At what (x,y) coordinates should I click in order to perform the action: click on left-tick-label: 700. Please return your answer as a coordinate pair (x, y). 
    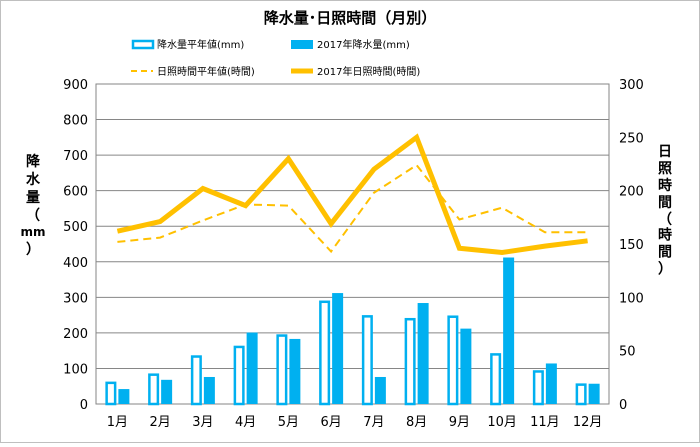
    Looking at the image, I should click on (75, 156).